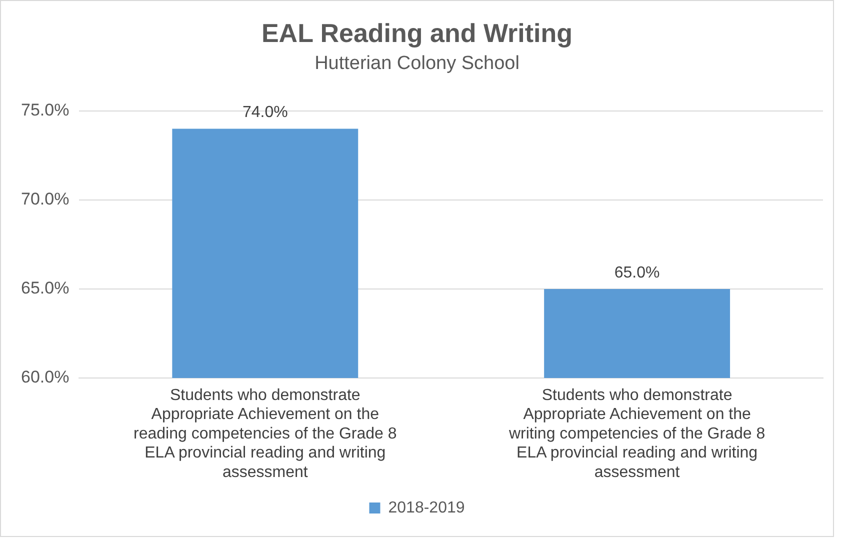  What do you see at coordinates (45, 199) in the screenshot?
I see `y-tick-label: 70.0%` at bounding box center [45, 199].